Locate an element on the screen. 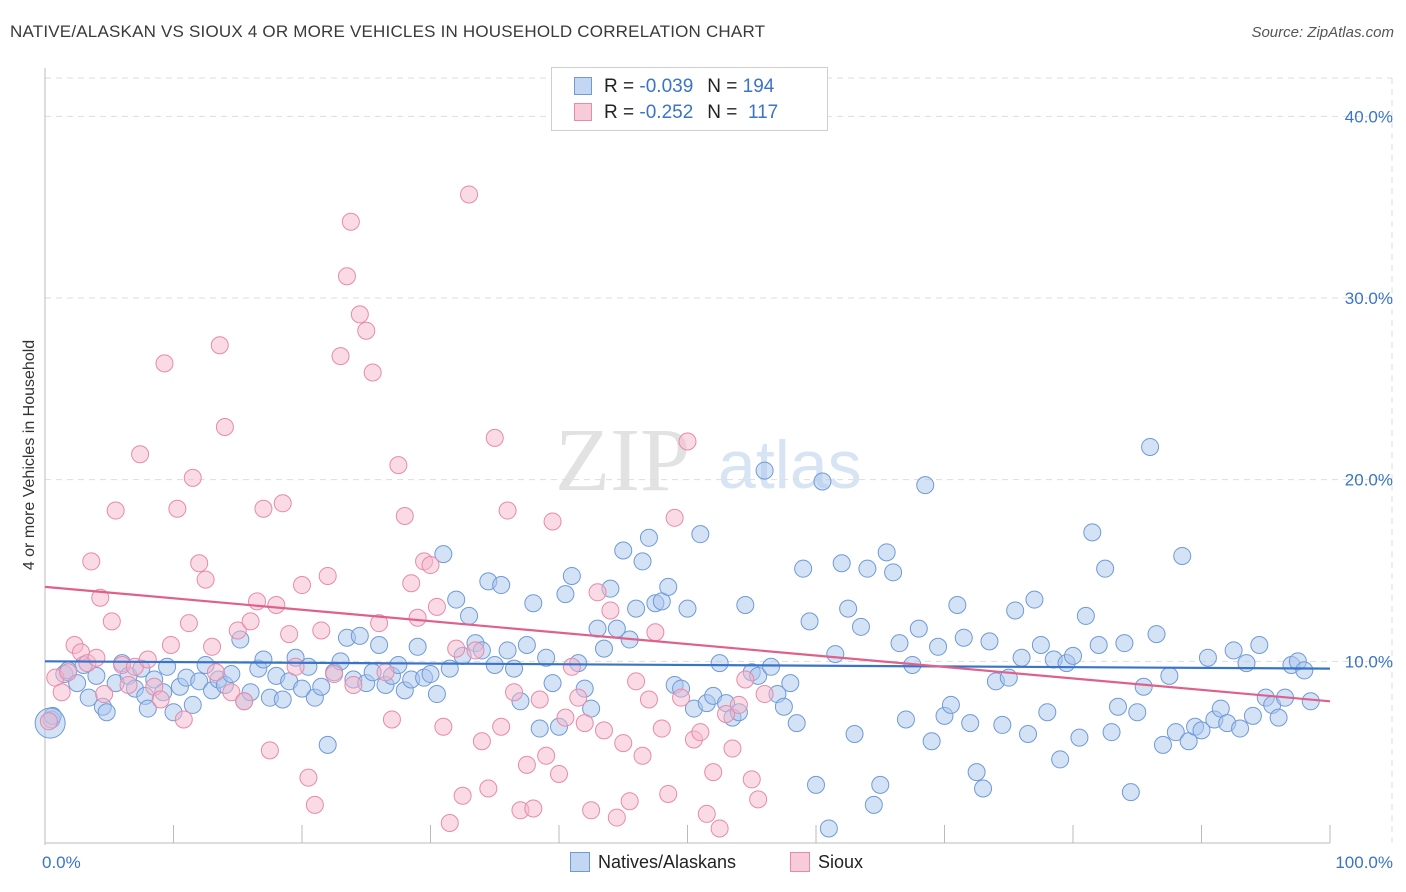 This screenshot has height=892, width=1406. x-tick-label-min: 0.0% is located at coordinates (61, 862).